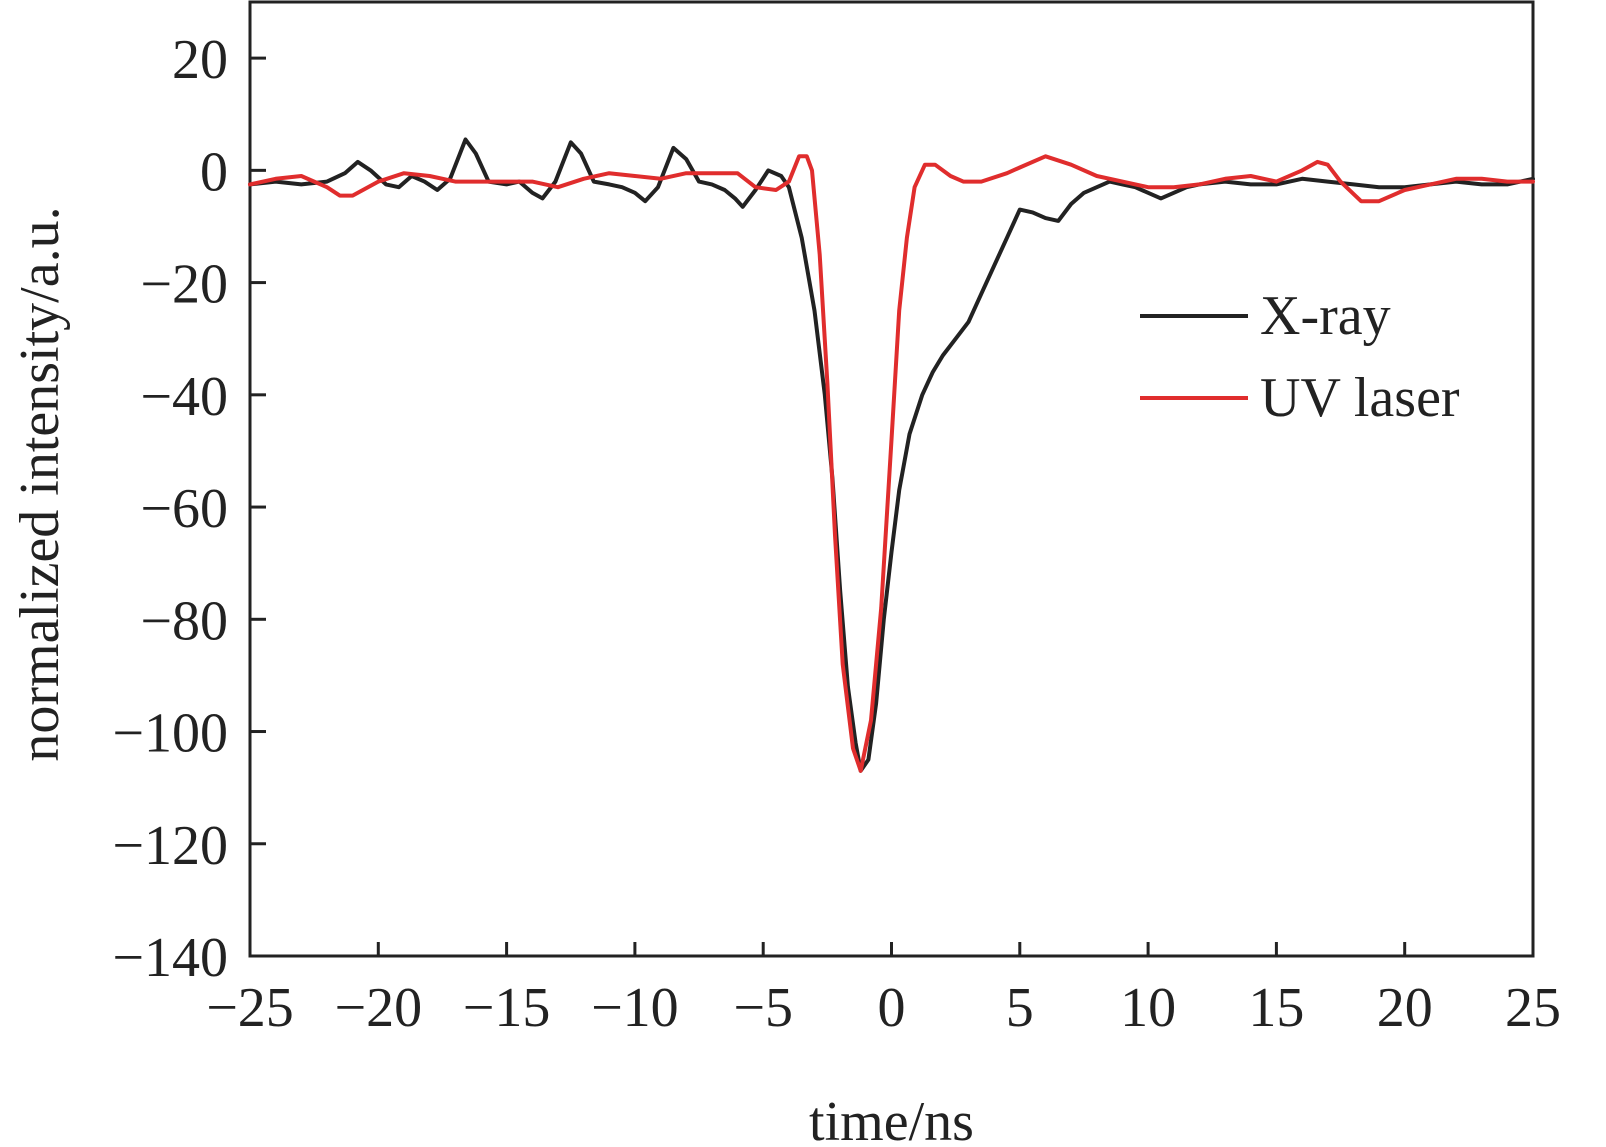  Describe the element at coordinates (1300, 357) in the screenshot. I see `legend: X-ray UV laser` at that location.